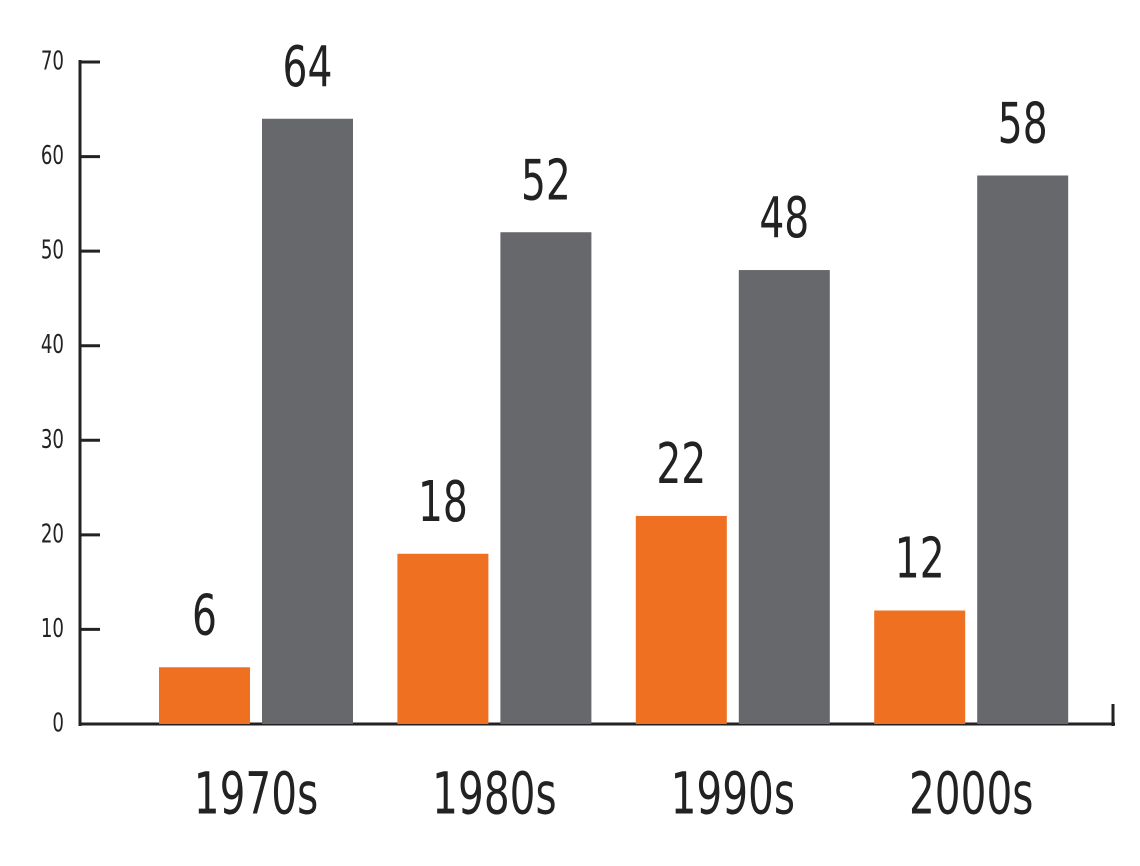  I want to click on value-label: 18, so click(443, 502).